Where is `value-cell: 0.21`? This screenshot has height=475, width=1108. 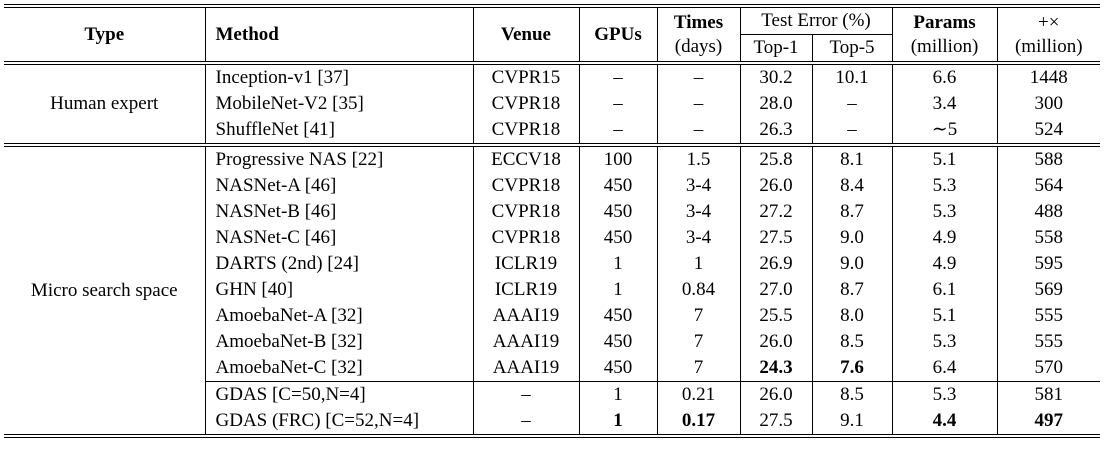
value-cell: 0.21 is located at coordinates (698, 394).